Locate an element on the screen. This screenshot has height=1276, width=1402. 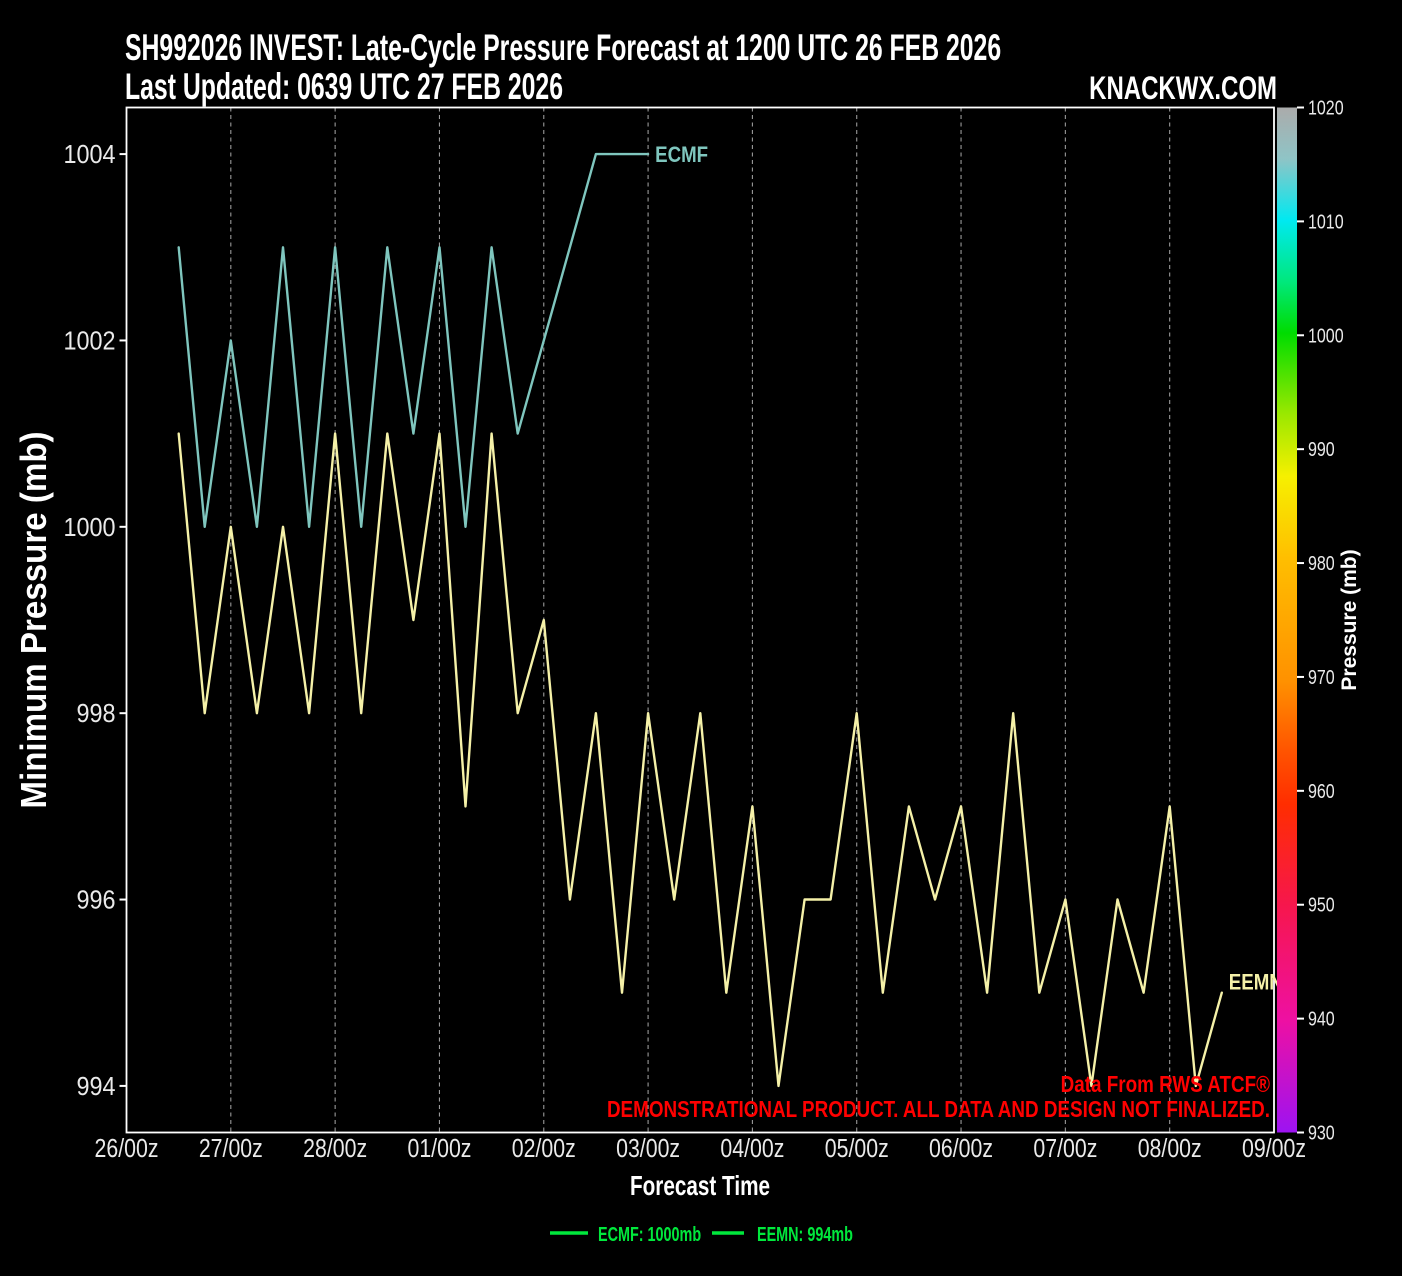
x-tick-label: 02/00z is located at coordinates (544, 1149).